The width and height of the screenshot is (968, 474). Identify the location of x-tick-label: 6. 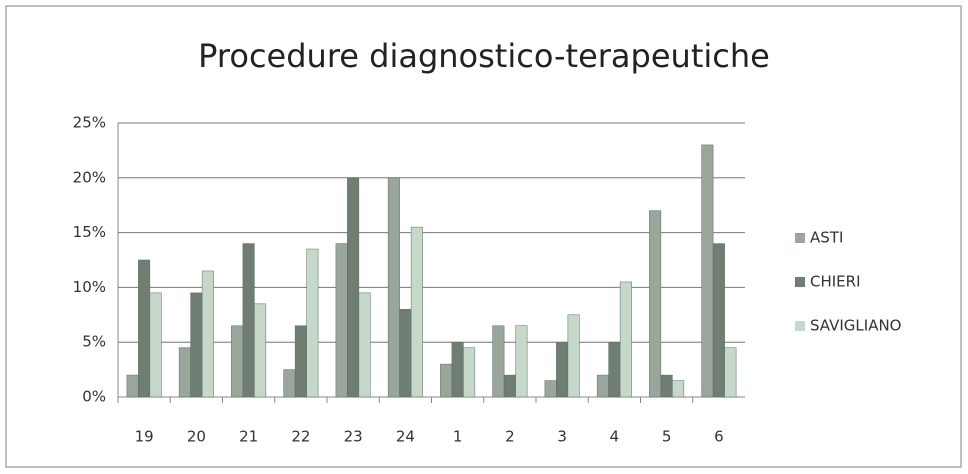
(719, 437).